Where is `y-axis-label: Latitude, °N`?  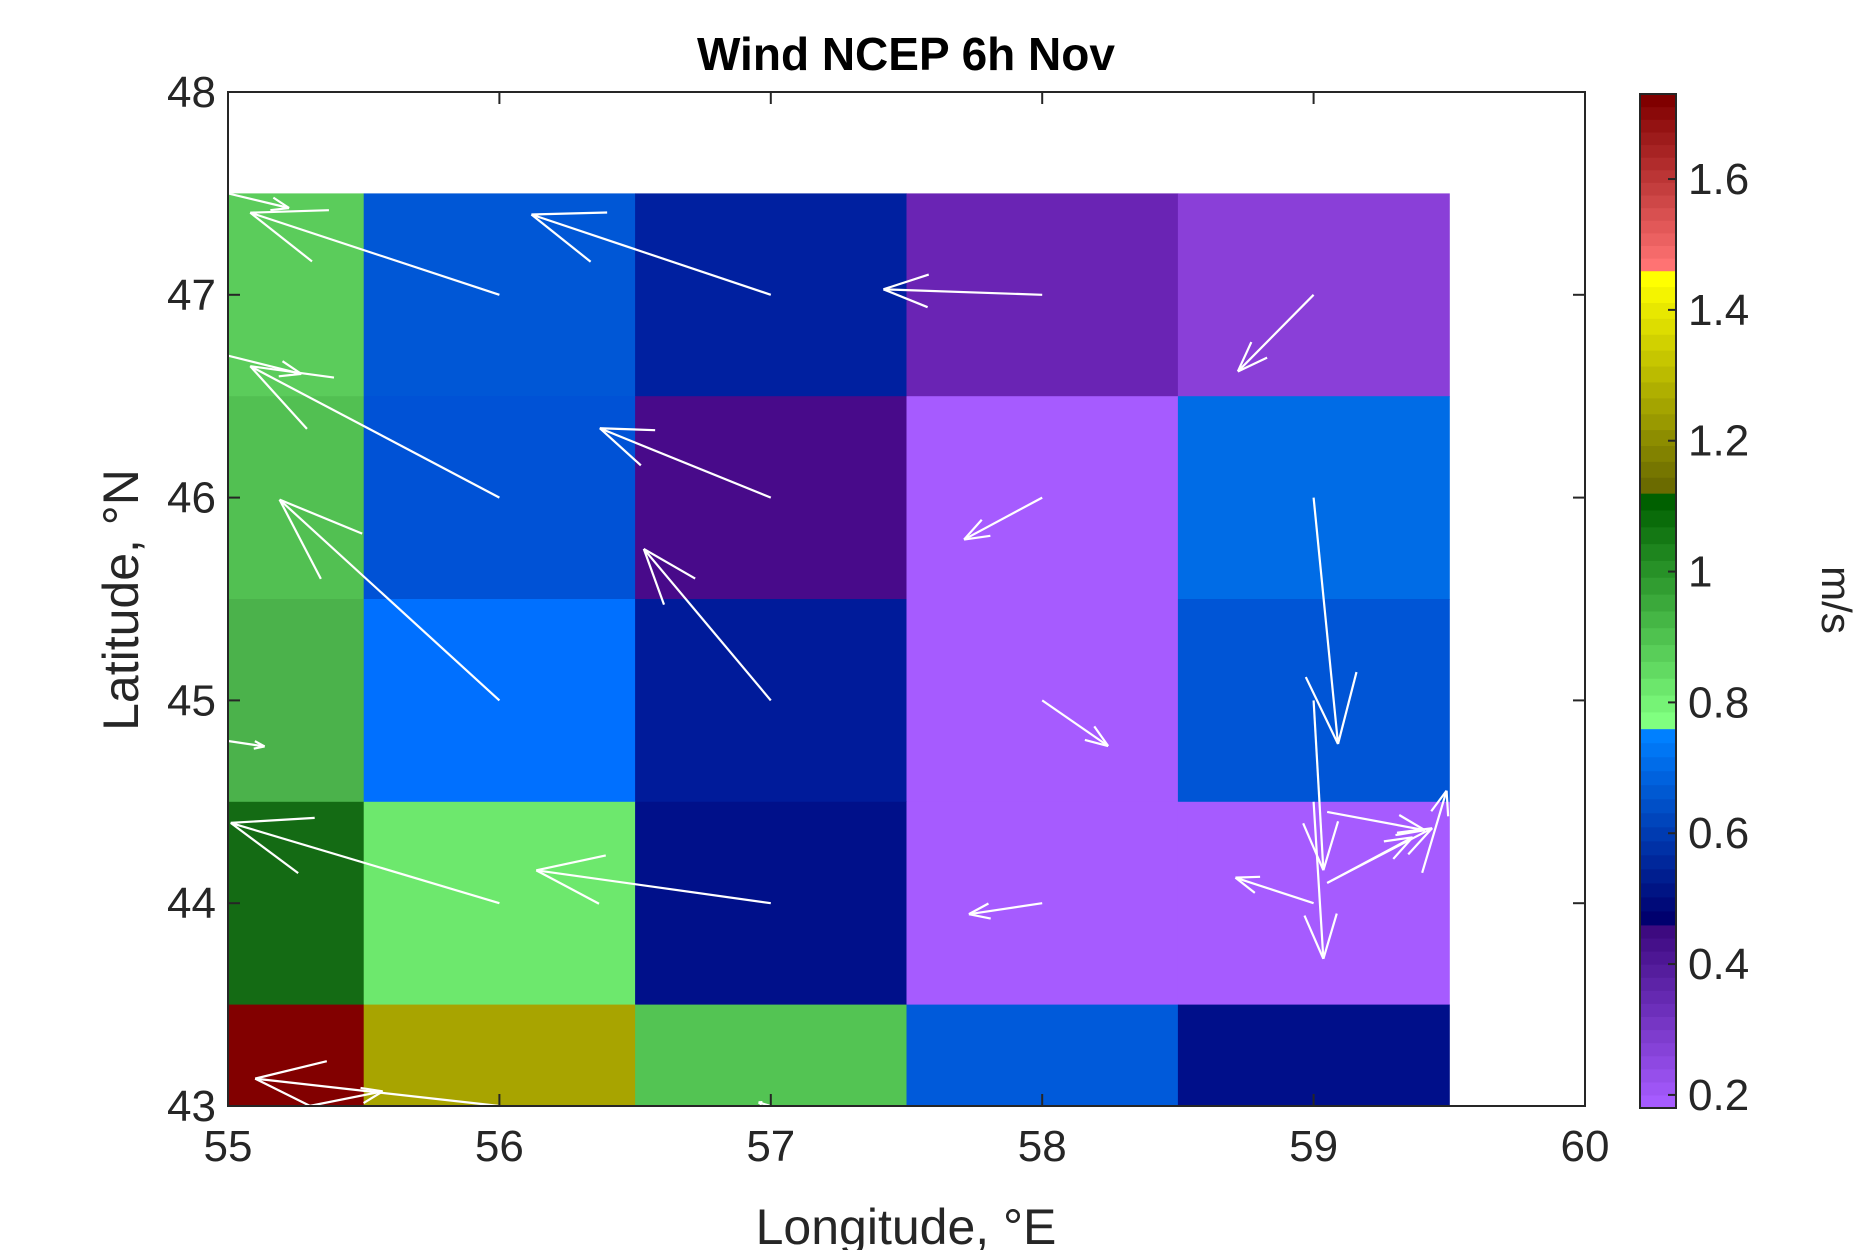
y-axis-label: Latitude, °N is located at coordinates (121, 600).